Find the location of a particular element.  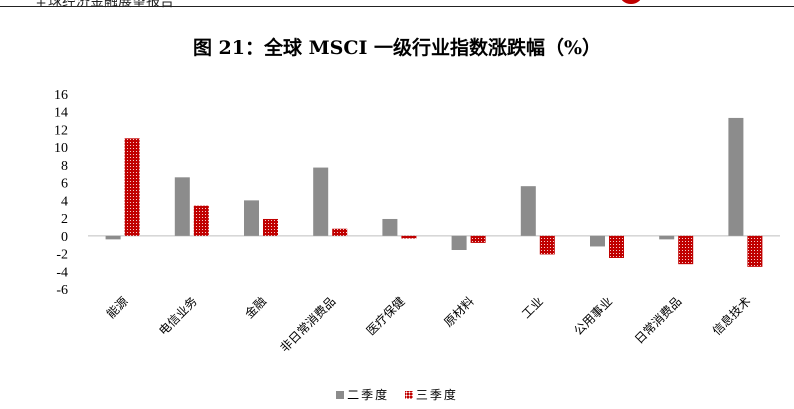

category-label: 工业 is located at coordinates (532, 307).